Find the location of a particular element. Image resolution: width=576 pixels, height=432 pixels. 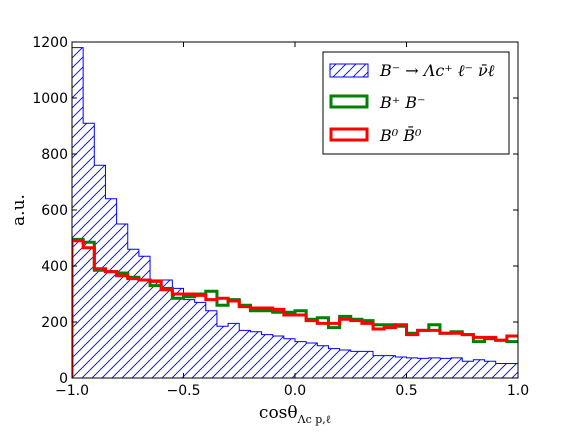

legend-swatch-signal is located at coordinates (349, 70).